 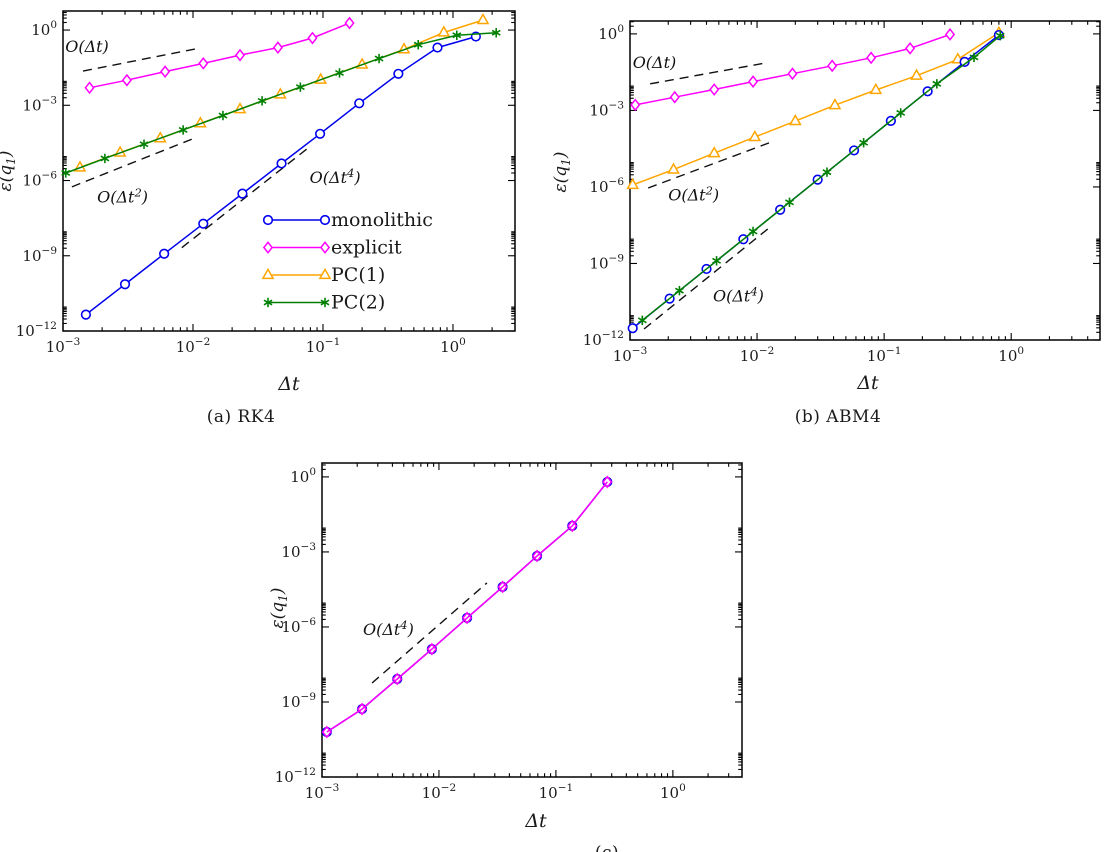 I want to click on panel-a-series-PC(2), so click(x=281, y=103).